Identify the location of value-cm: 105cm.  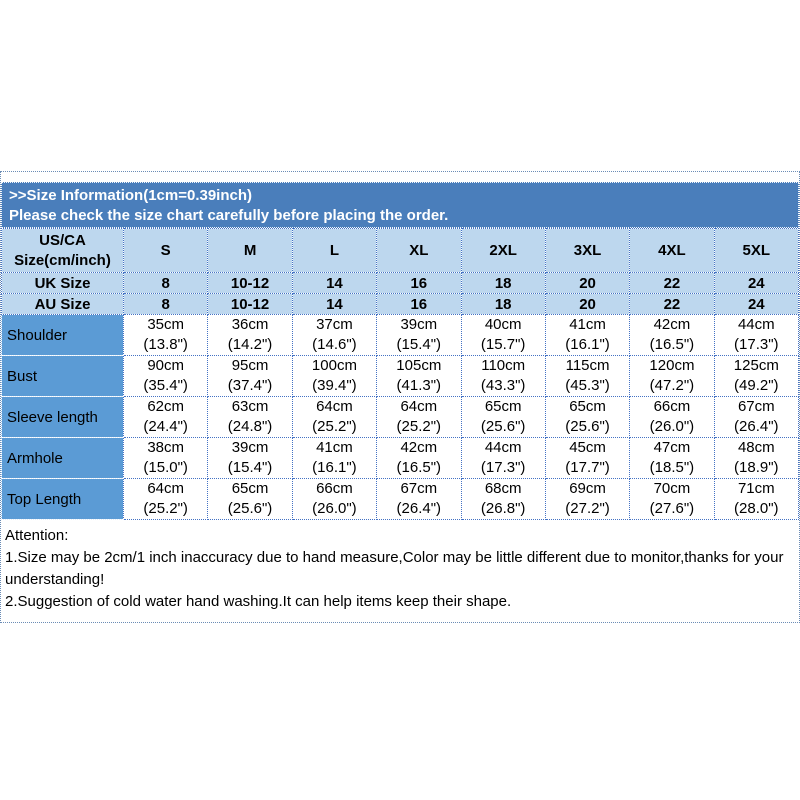
(419, 365).